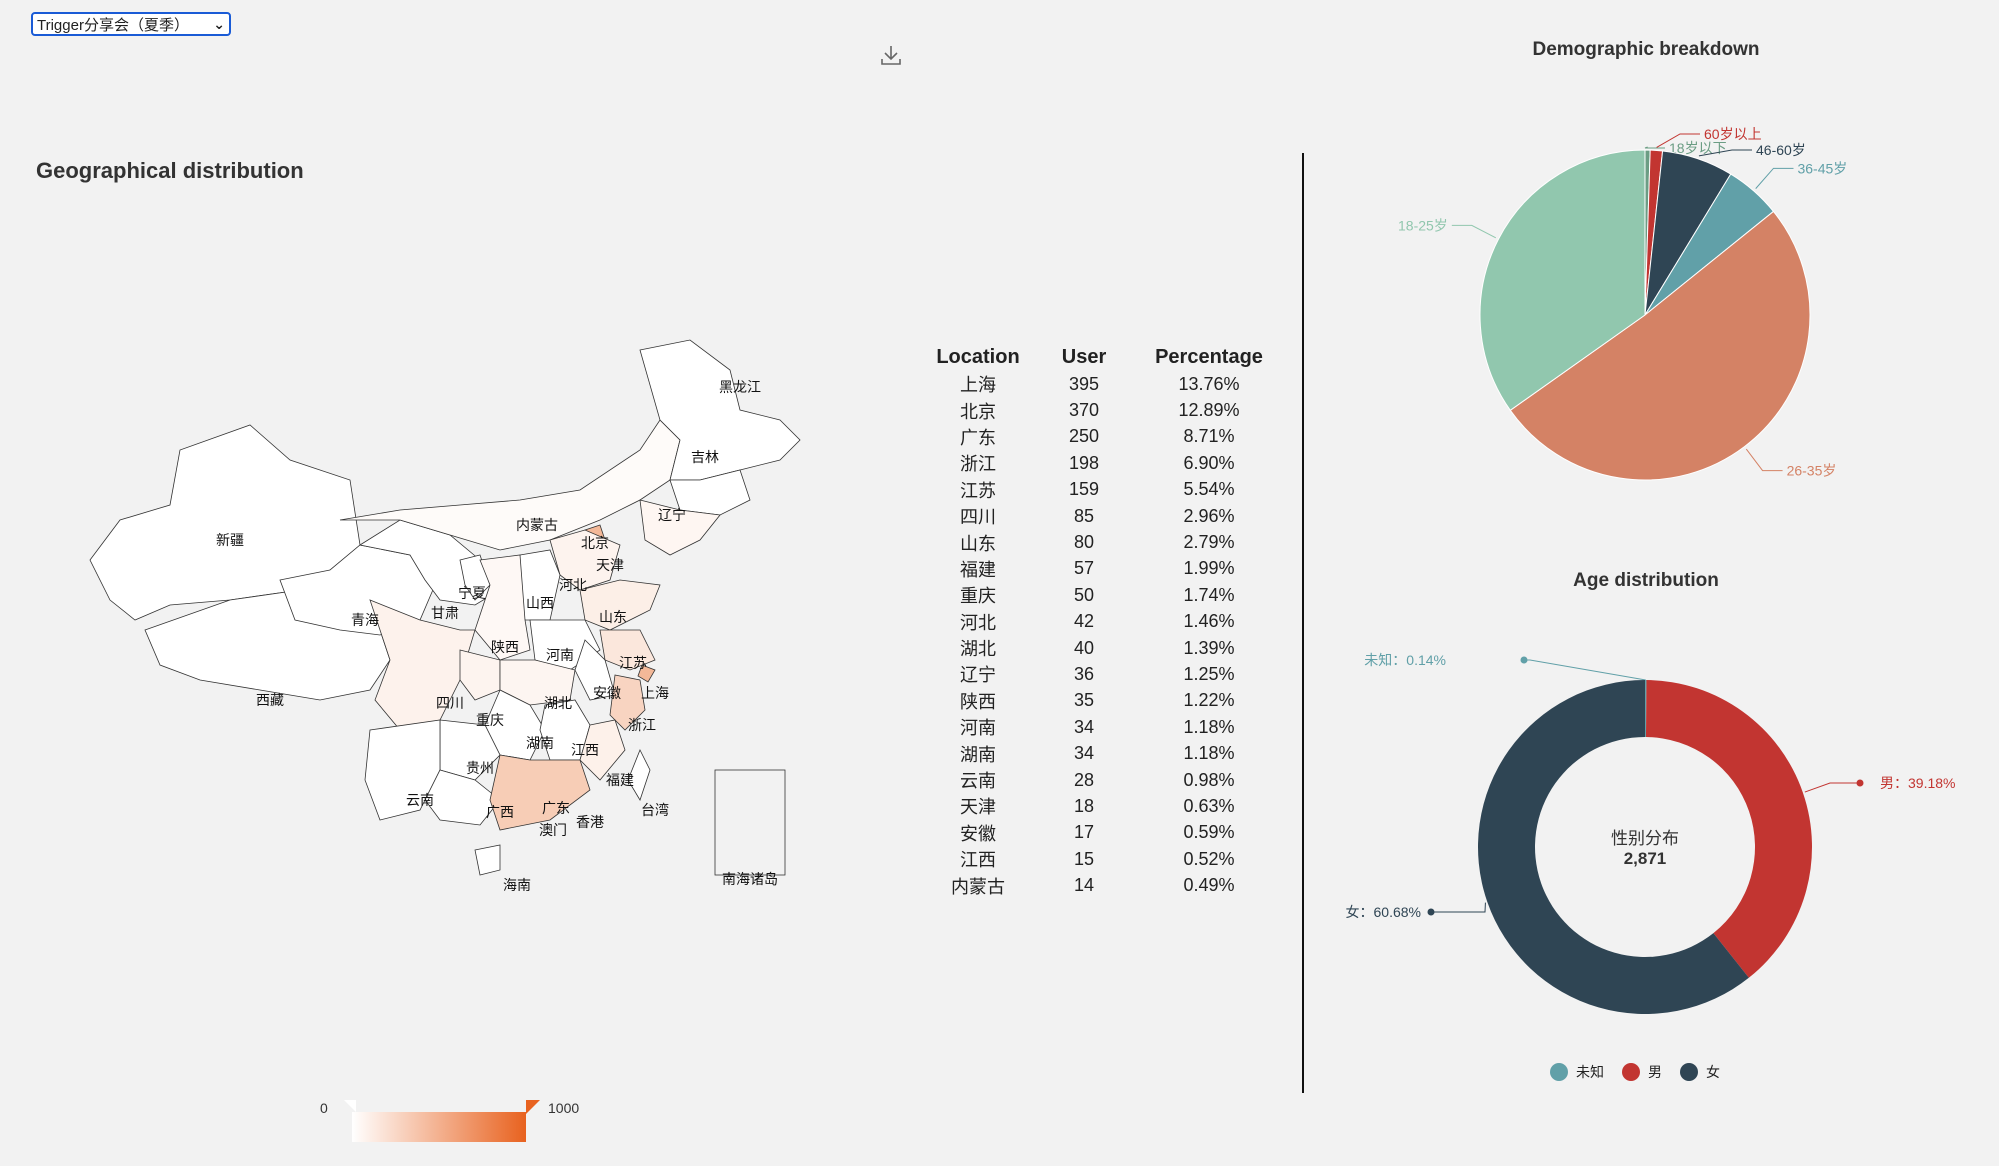  Describe the element at coordinates (639, 775) in the screenshot. I see `region-taiwan` at that location.